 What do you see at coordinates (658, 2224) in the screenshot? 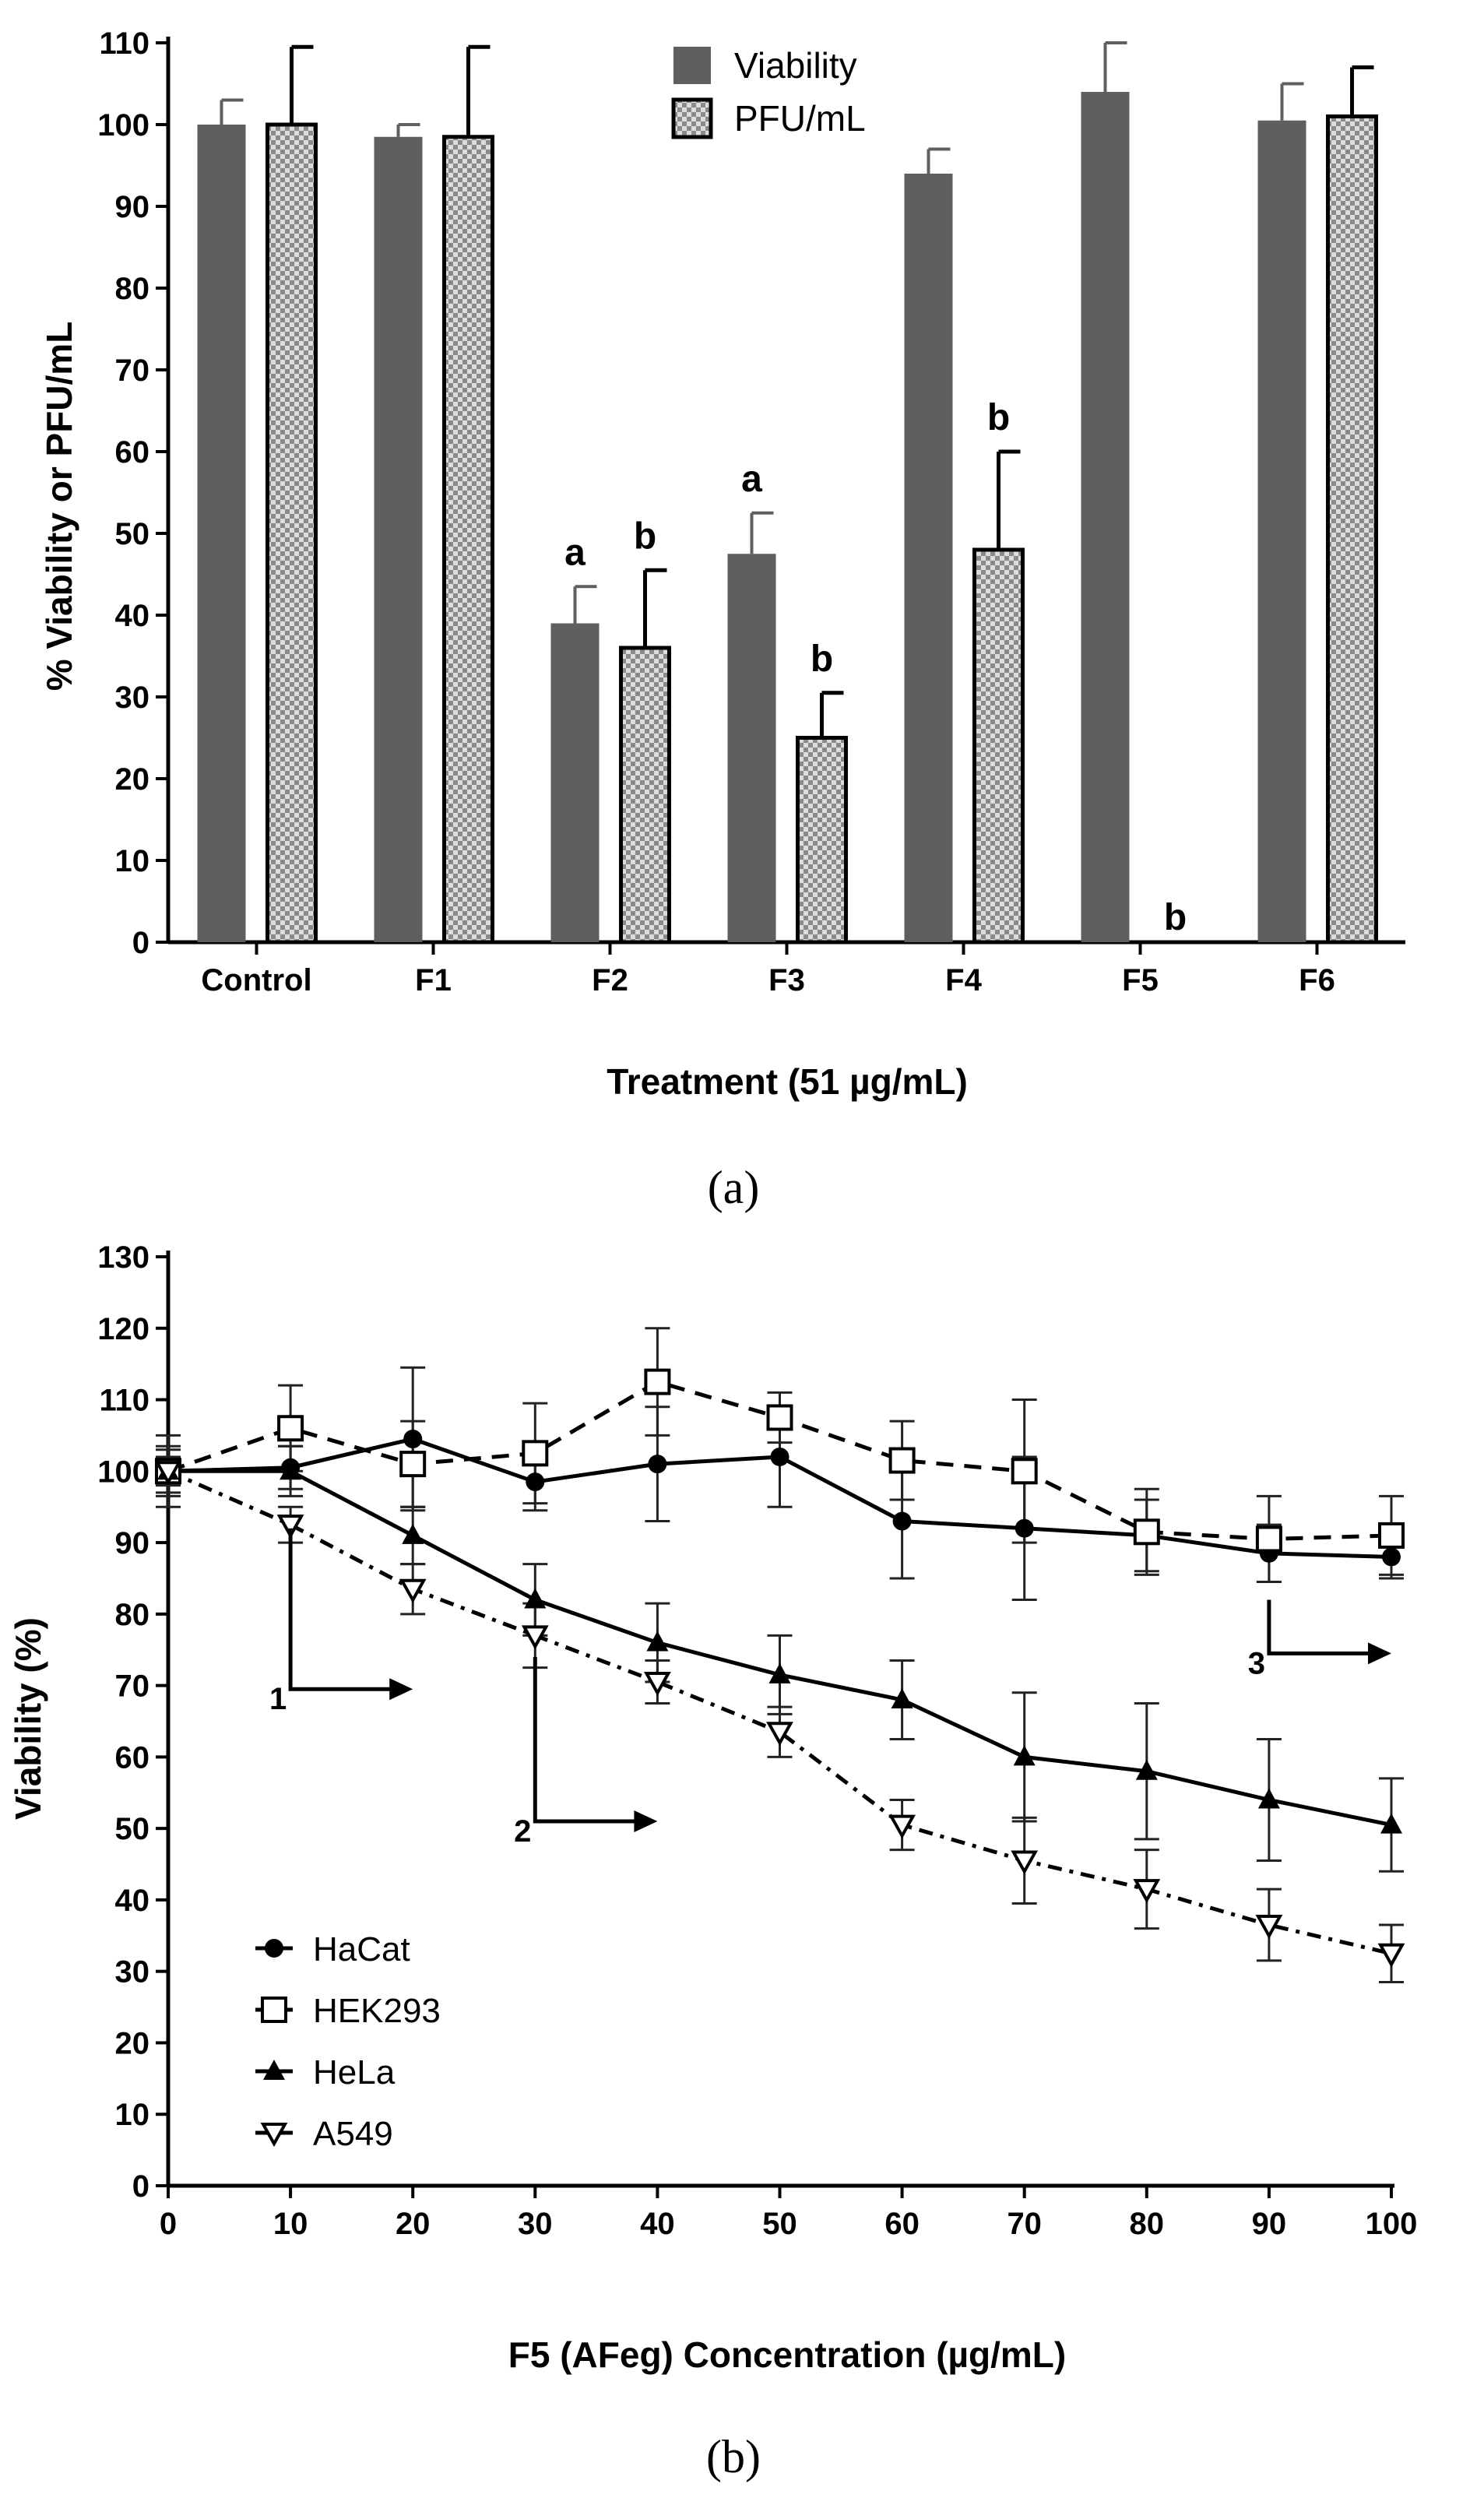
I see `x-tick-label: 40` at bounding box center [658, 2224].